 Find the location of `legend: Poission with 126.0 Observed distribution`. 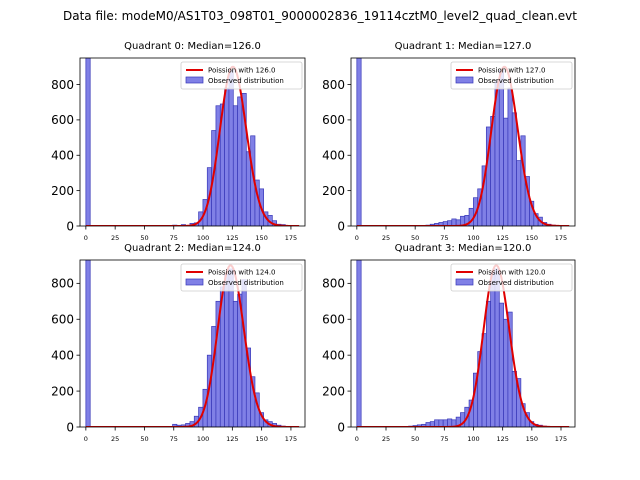

legend: Poission with 126.0 Observed distribution is located at coordinates (241, 75).